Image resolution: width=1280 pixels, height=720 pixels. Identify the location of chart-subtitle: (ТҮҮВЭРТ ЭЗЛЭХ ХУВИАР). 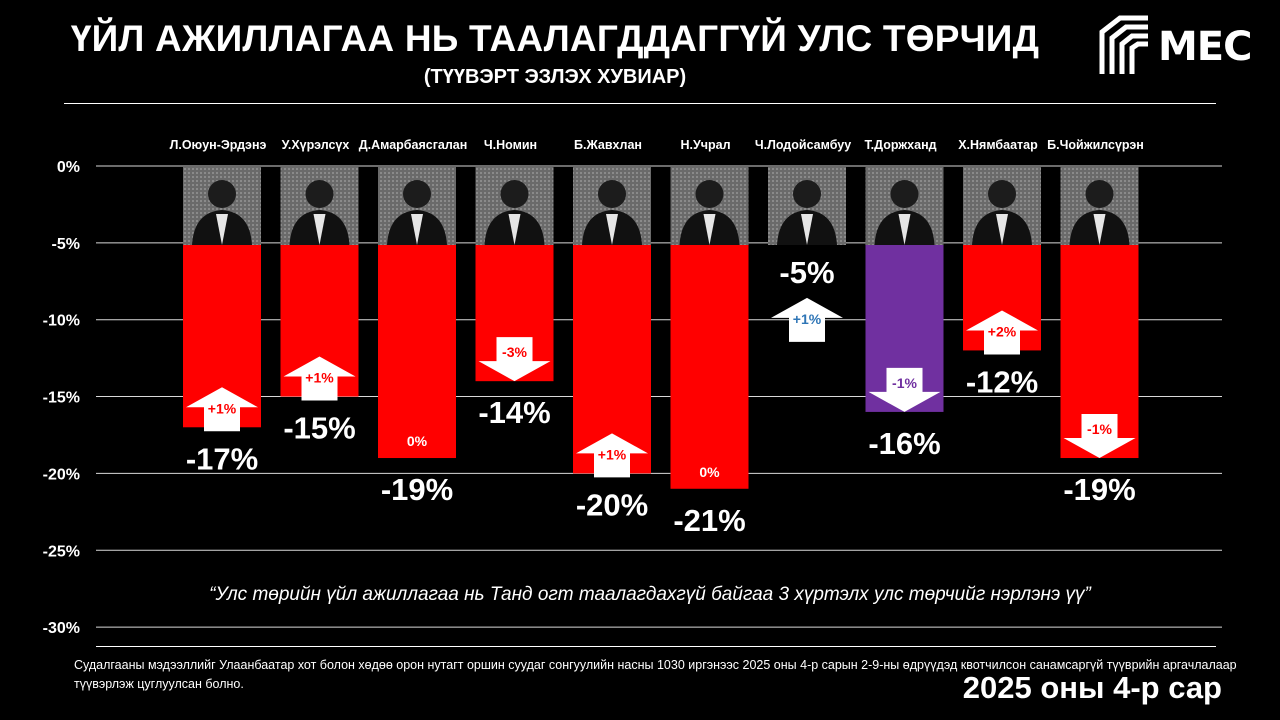
(555, 77).